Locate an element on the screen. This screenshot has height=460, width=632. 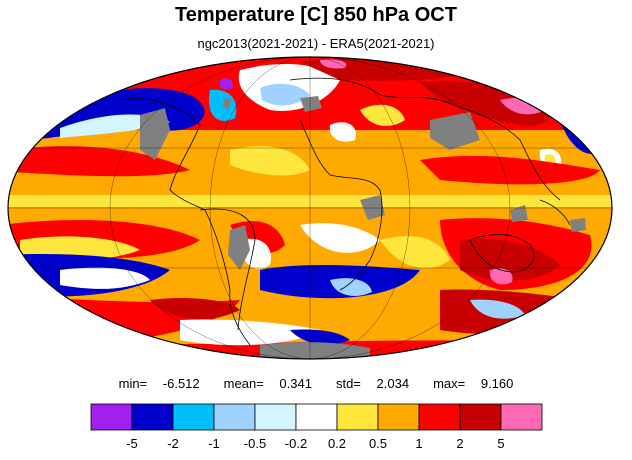
colorbar-label: 0.2 is located at coordinates (337, 443).